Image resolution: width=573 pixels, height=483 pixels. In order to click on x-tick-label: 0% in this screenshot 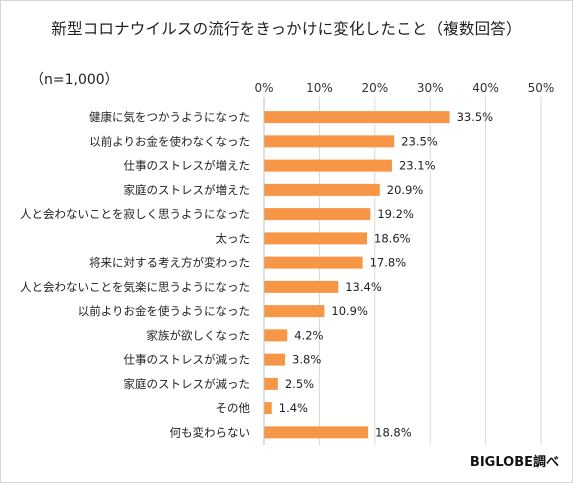, I will do `click(263, 88)`.